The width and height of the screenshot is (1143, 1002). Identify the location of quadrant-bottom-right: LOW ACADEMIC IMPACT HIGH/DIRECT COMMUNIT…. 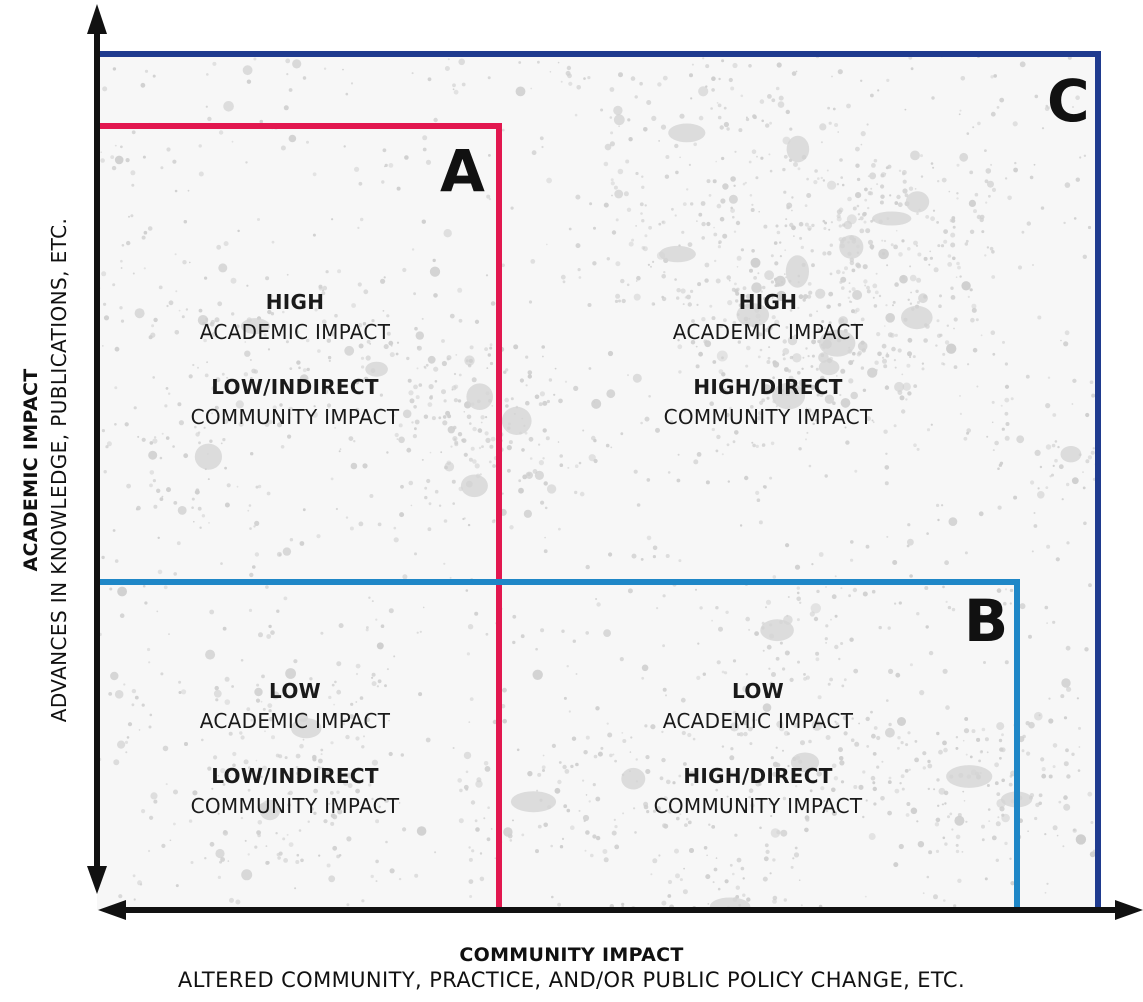
(758, 748).